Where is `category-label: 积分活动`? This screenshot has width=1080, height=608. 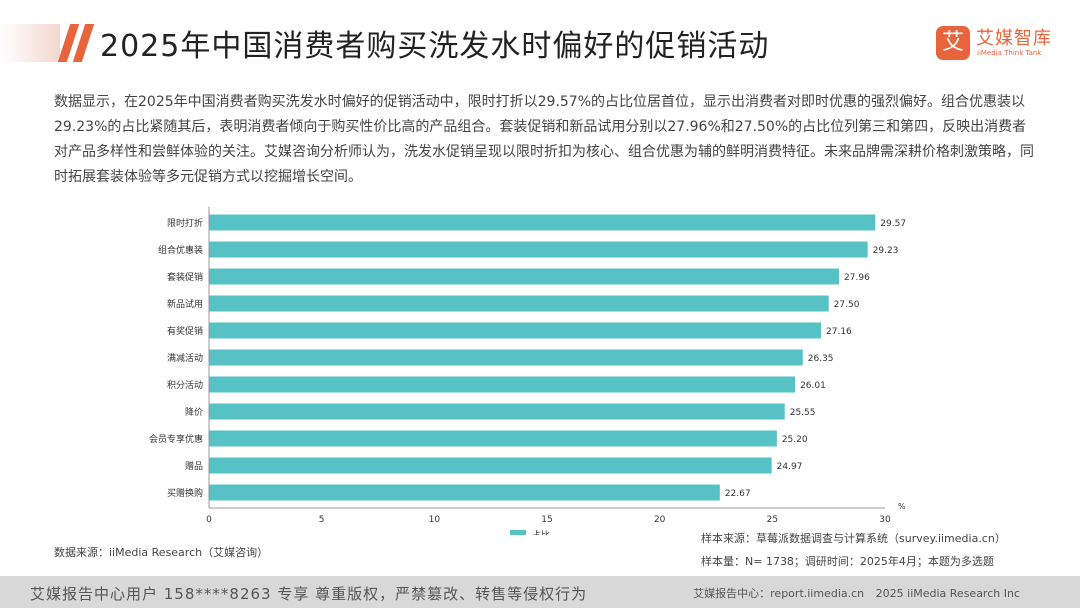 category-label: 积分活动 is located at coordinates (185, 385).